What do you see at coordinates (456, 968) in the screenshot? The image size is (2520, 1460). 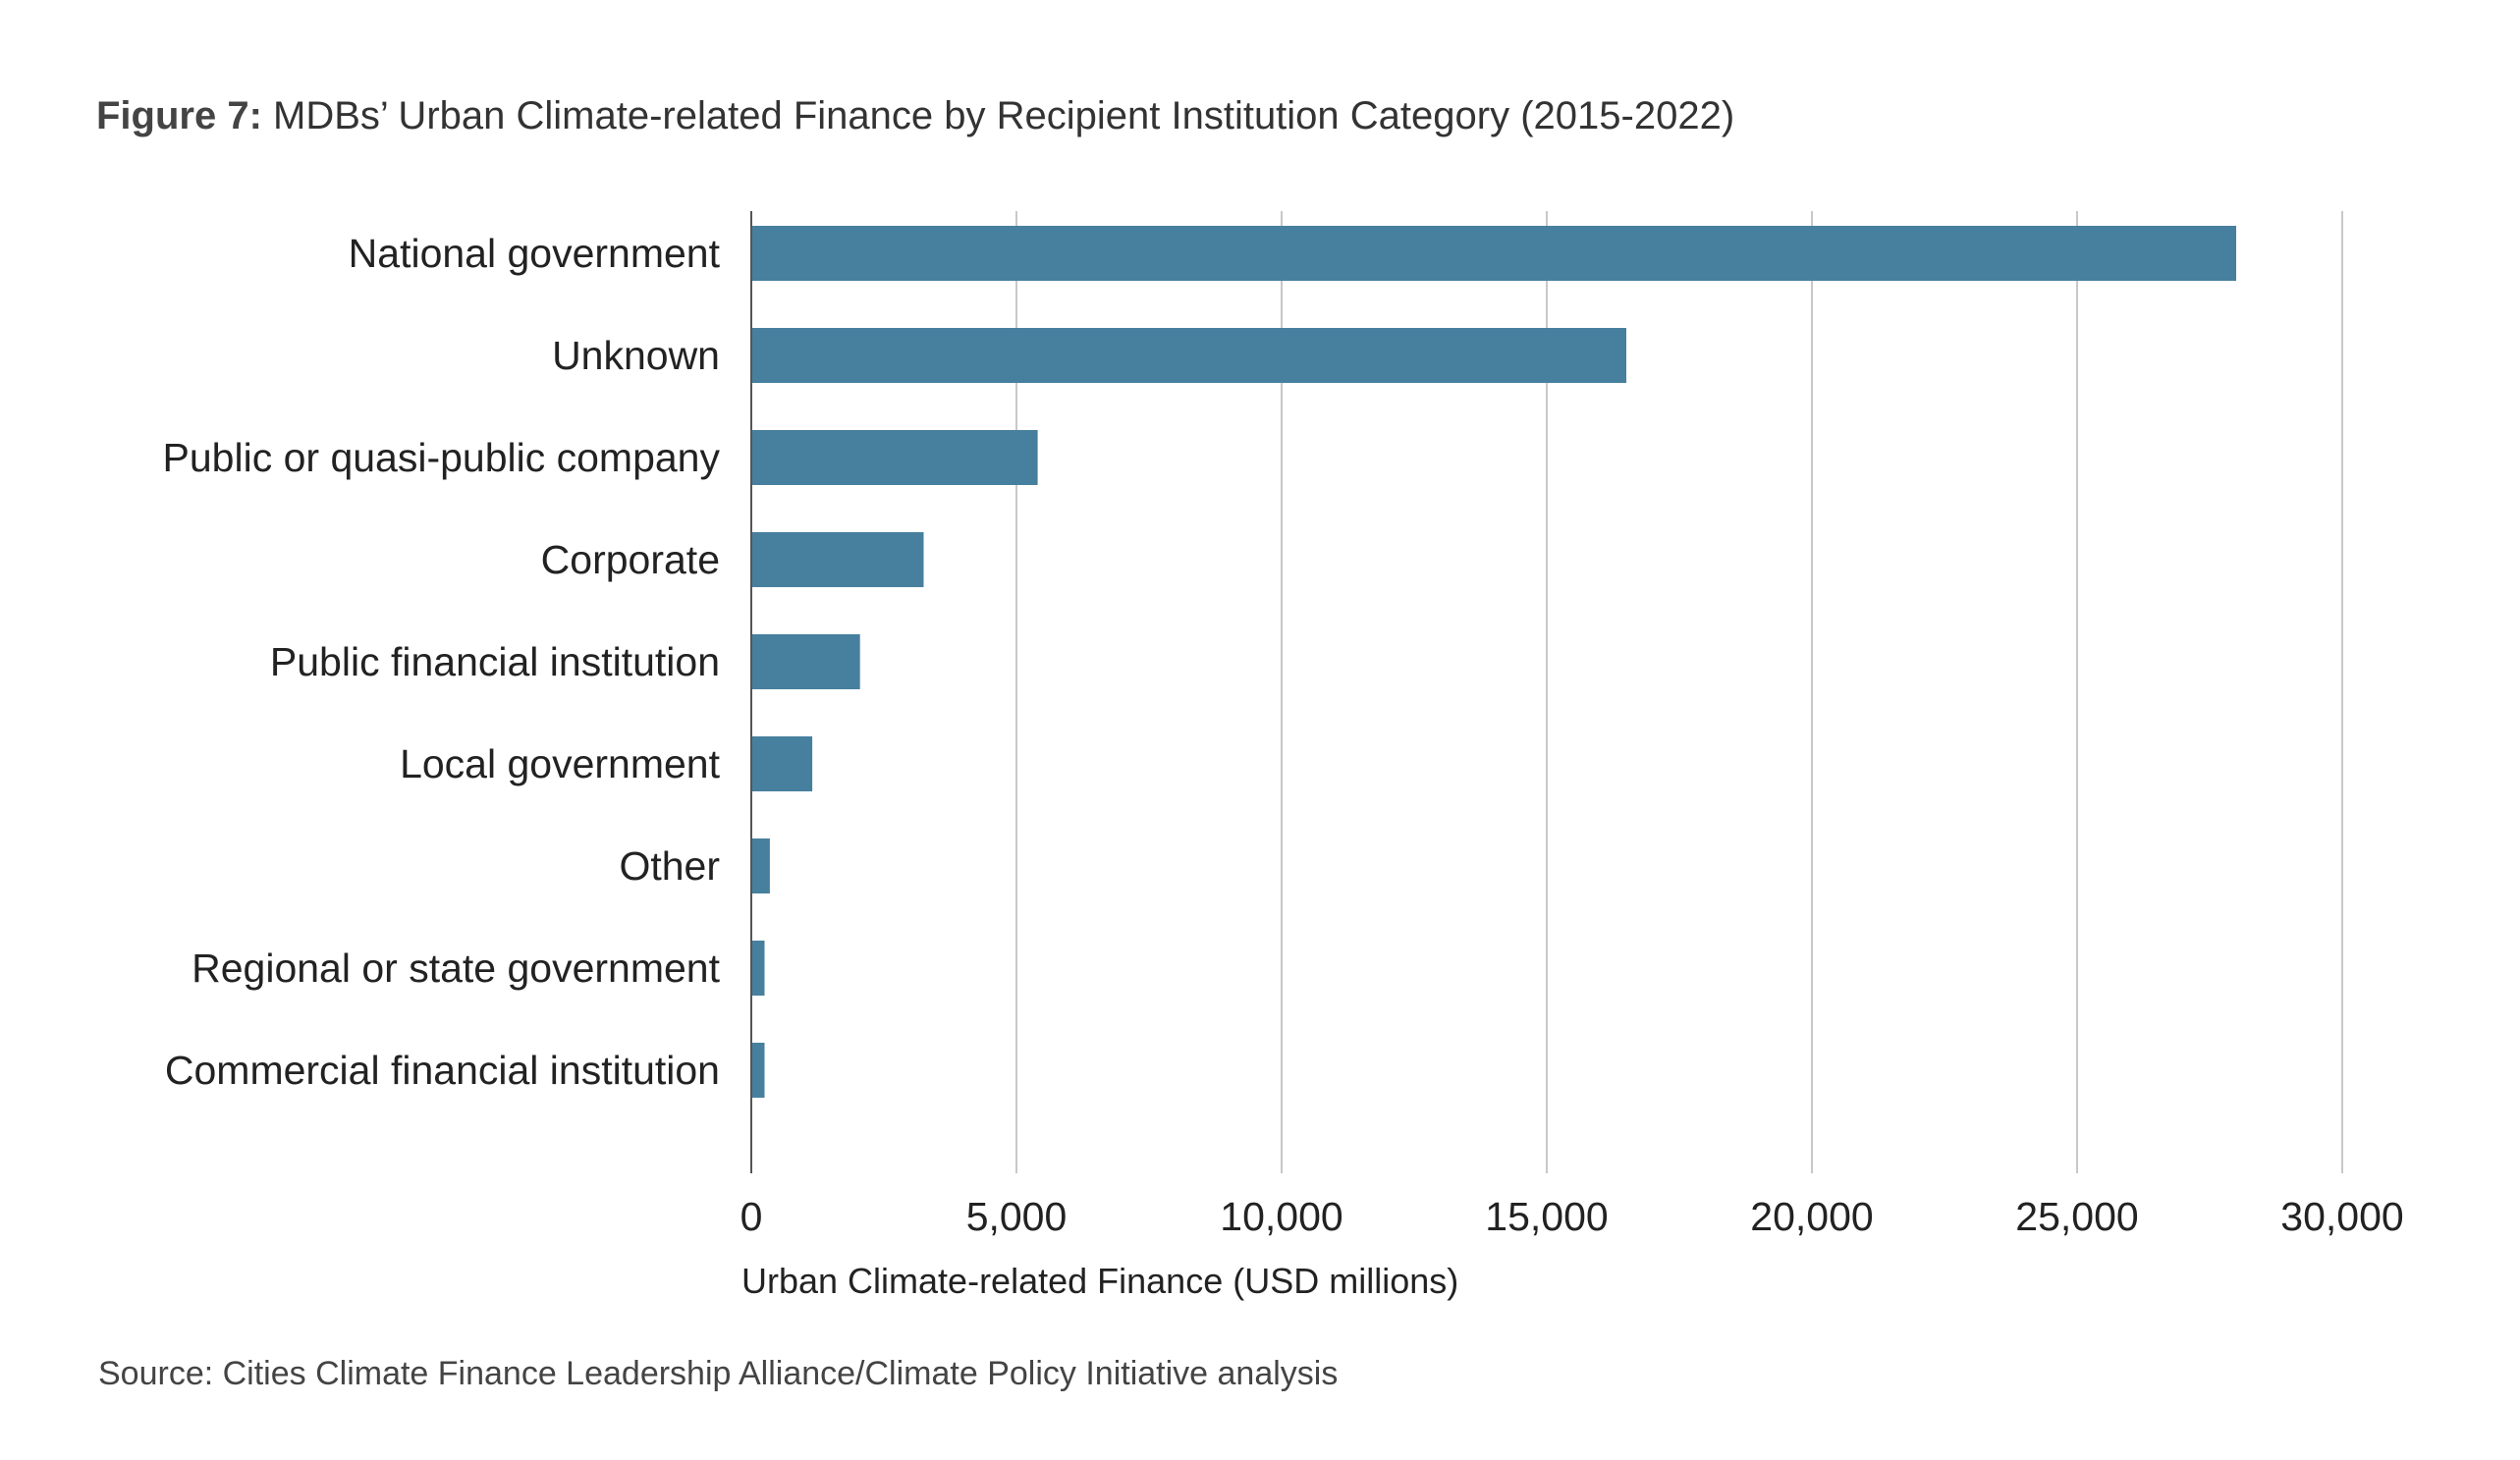 I see `category-label-7: Regional or state government` at bounding box center [456, 968].